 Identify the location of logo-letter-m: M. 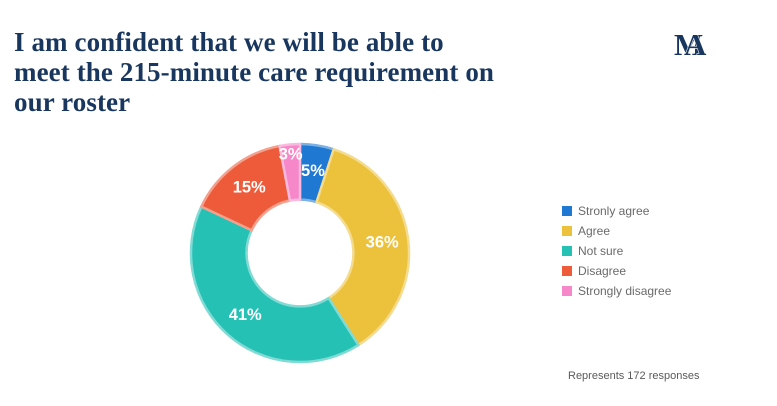
(688, 44).